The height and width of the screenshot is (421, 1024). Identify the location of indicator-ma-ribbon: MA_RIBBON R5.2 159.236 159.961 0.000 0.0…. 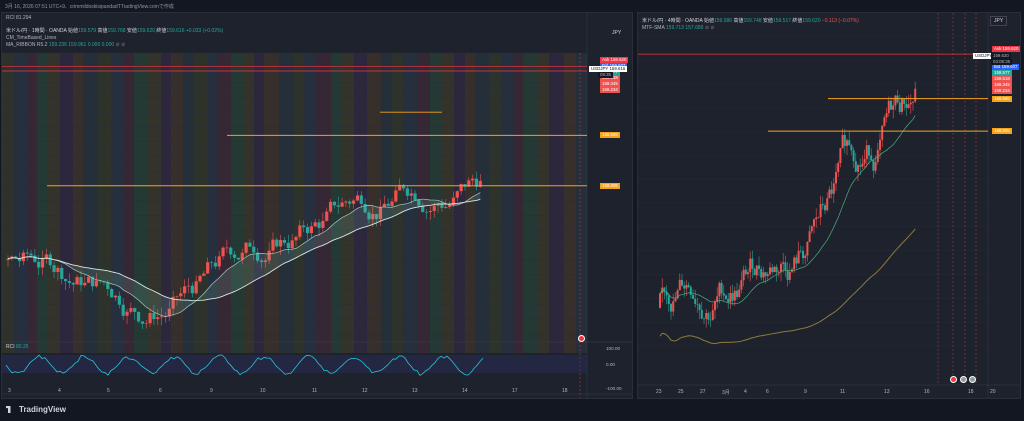
(66, 45).